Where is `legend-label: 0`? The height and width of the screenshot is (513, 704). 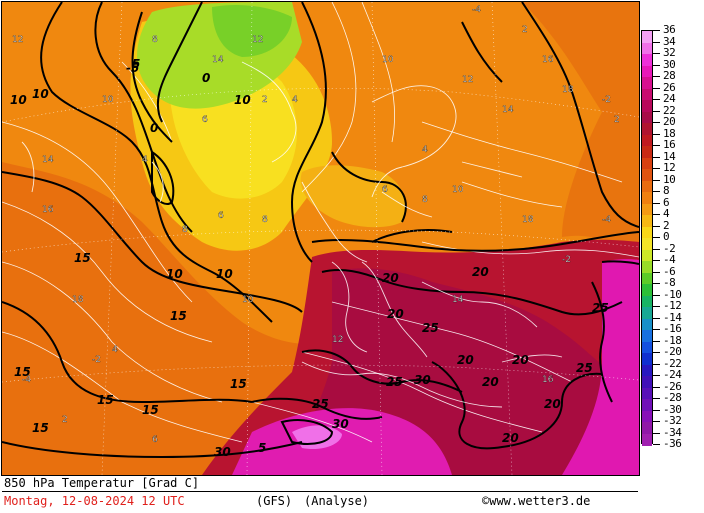 legend-label: 0 is located at coordinates (666, 236).